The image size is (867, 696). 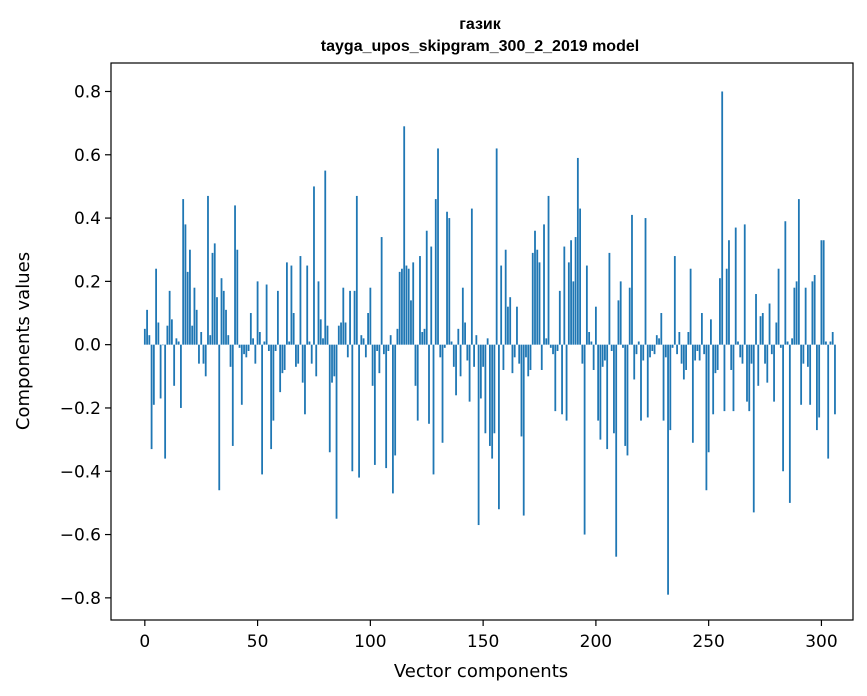 What do you see at coordinates (80, 472) in the screenshot?
I see `y-tick-label: −0.4` at bounding box center [80, 472].